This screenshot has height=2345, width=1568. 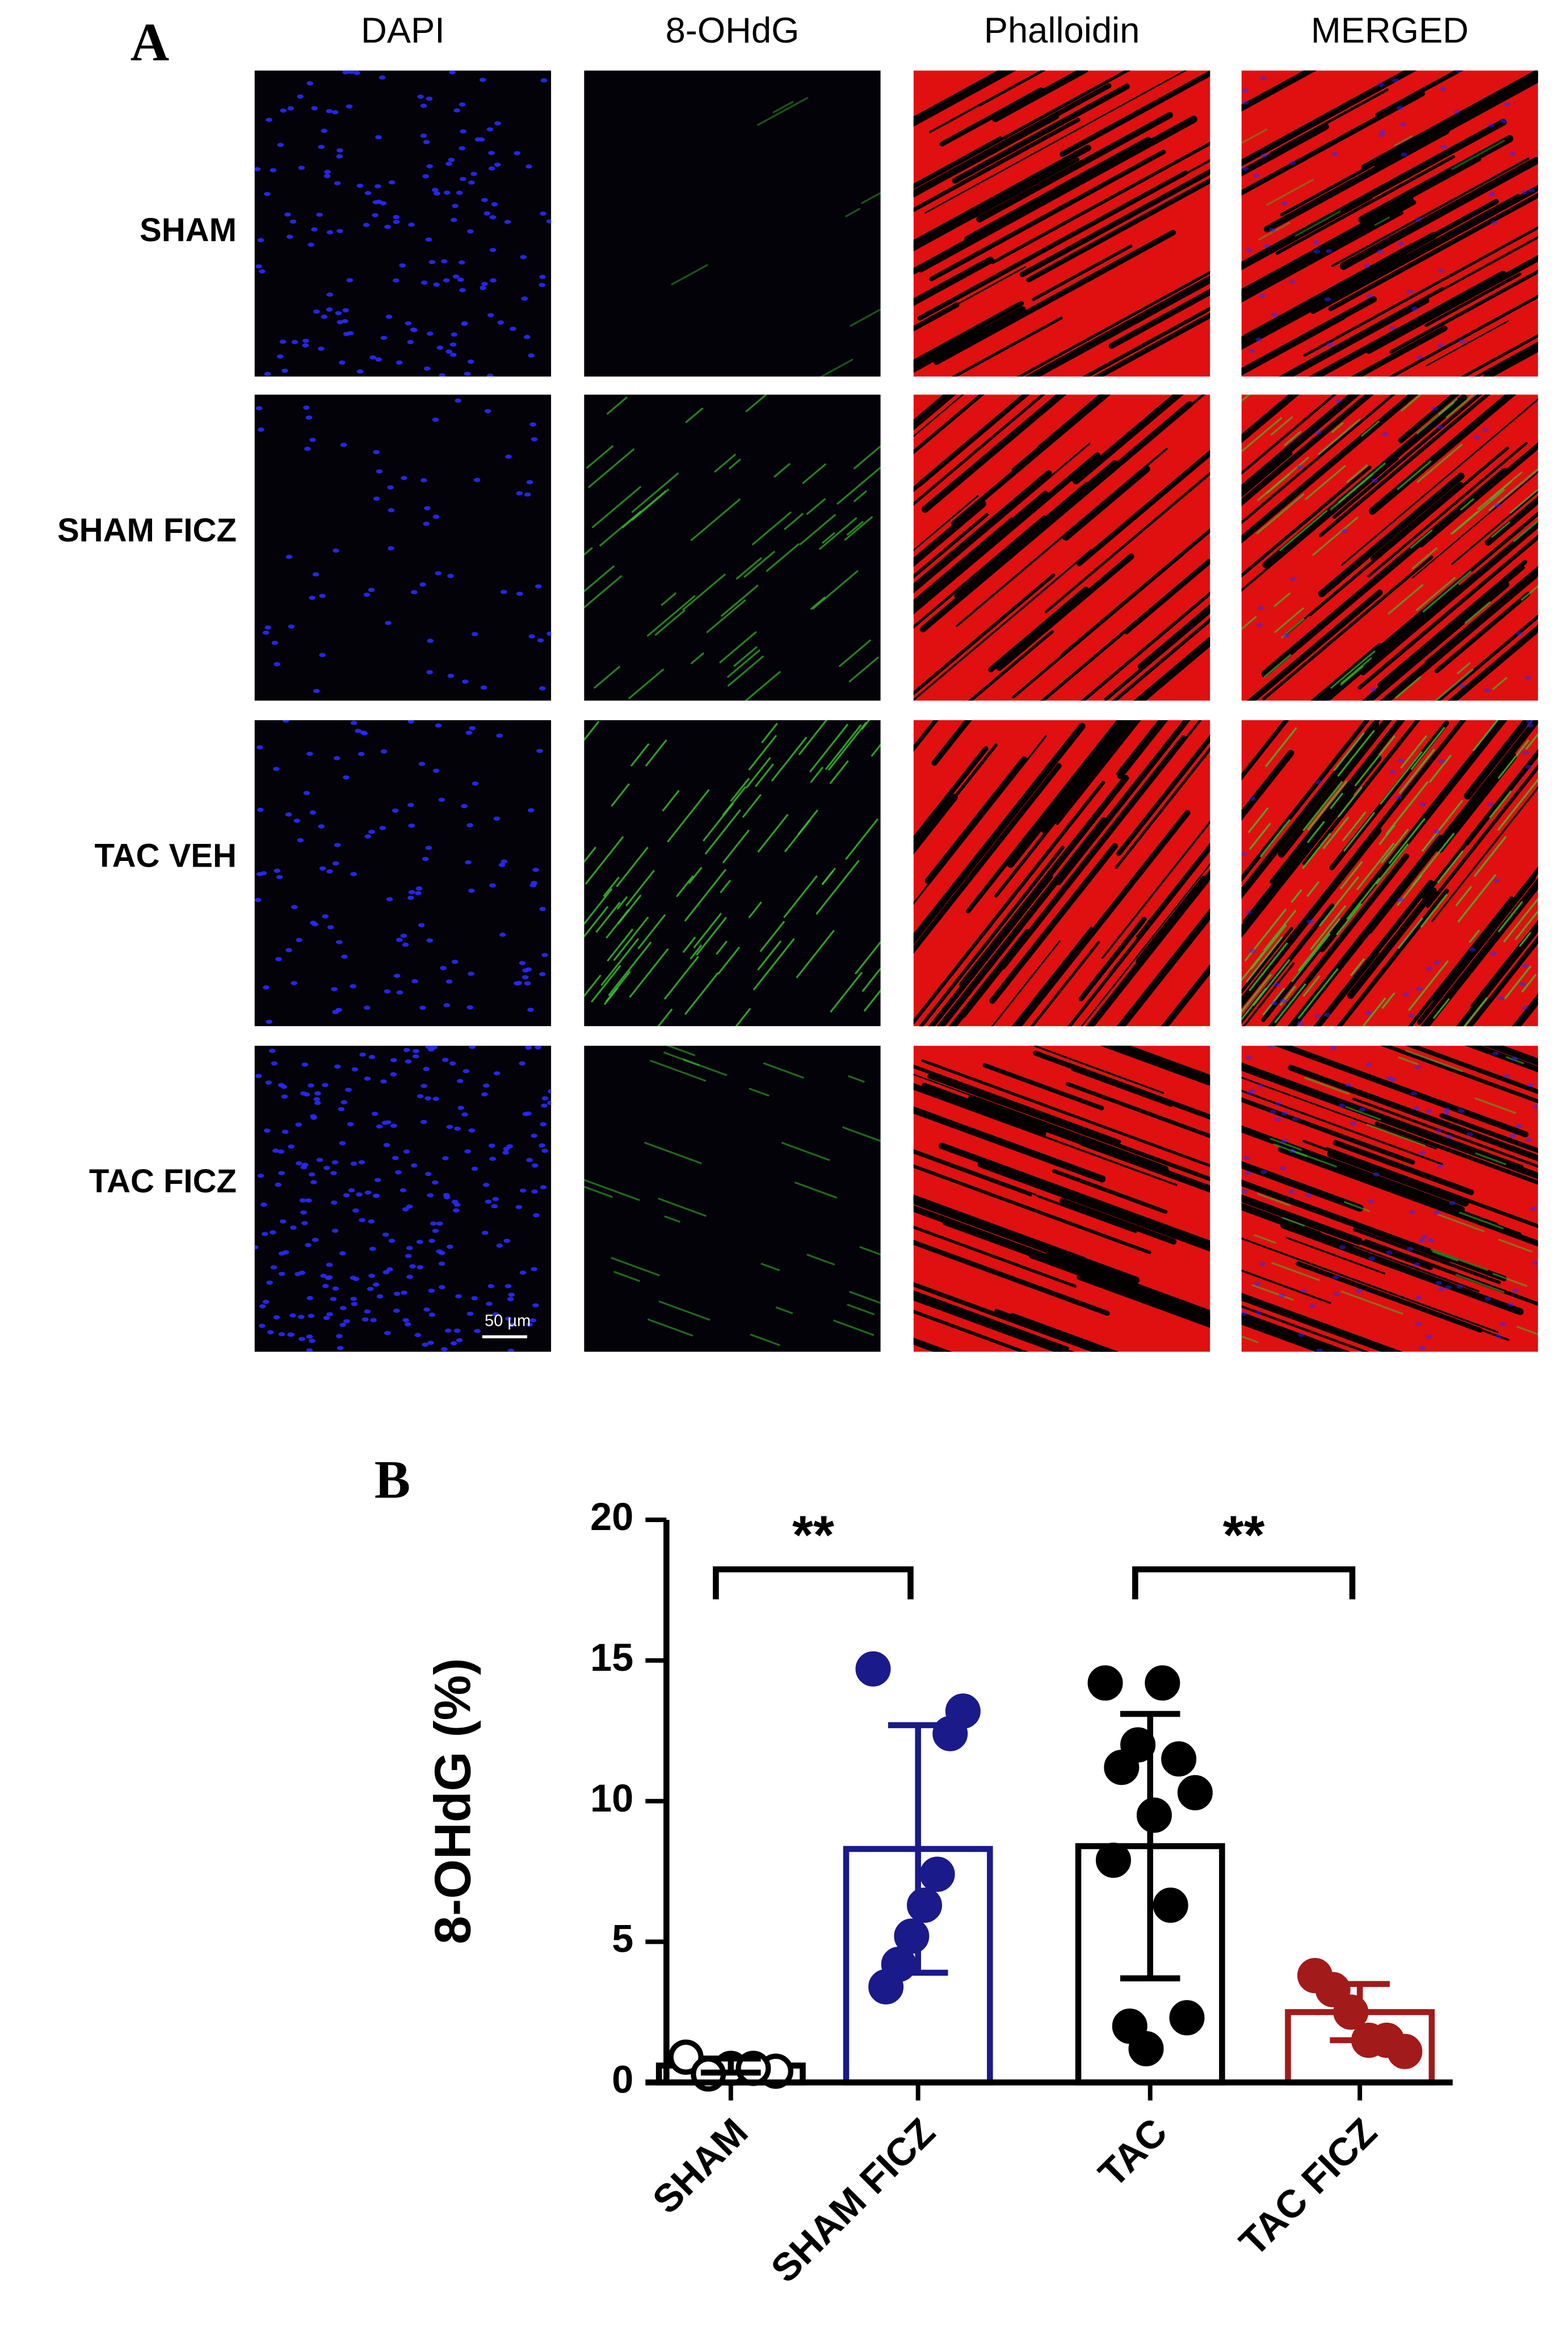 I want to click on row-label: SHAM FICZ, so click(x=147, y=530).